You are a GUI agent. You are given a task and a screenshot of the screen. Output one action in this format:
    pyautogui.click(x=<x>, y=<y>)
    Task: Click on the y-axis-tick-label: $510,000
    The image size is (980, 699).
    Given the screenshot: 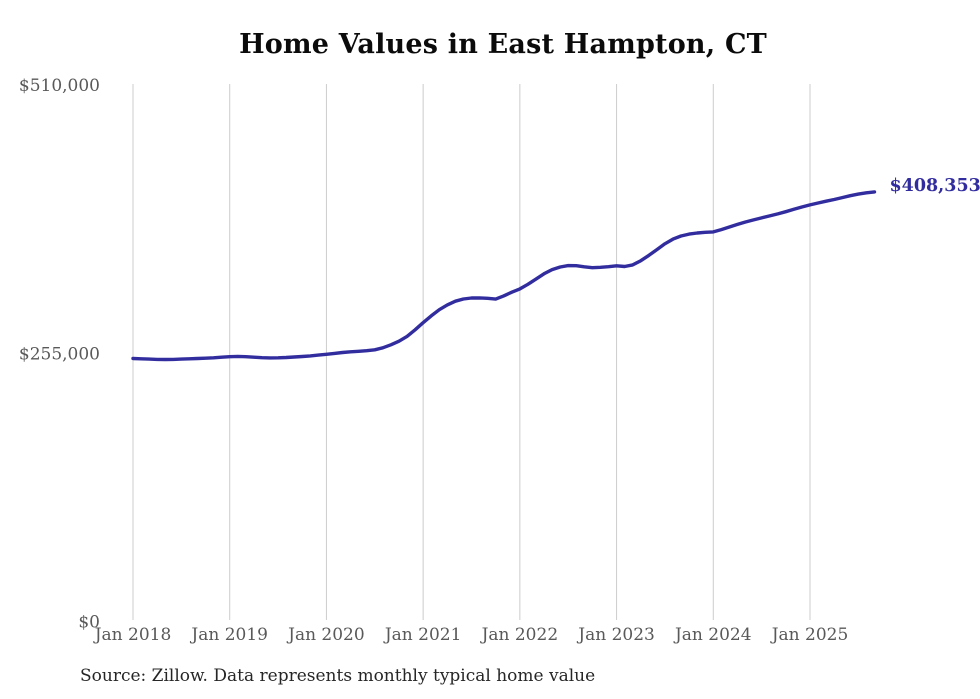 What is the action you would take?
    pyautogui.click(x=59, y=86)
    